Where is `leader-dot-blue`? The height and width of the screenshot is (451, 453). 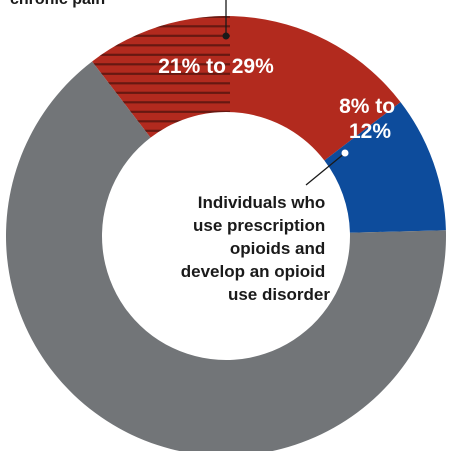
leader-dot-blue is located at coordinates (345, 153).